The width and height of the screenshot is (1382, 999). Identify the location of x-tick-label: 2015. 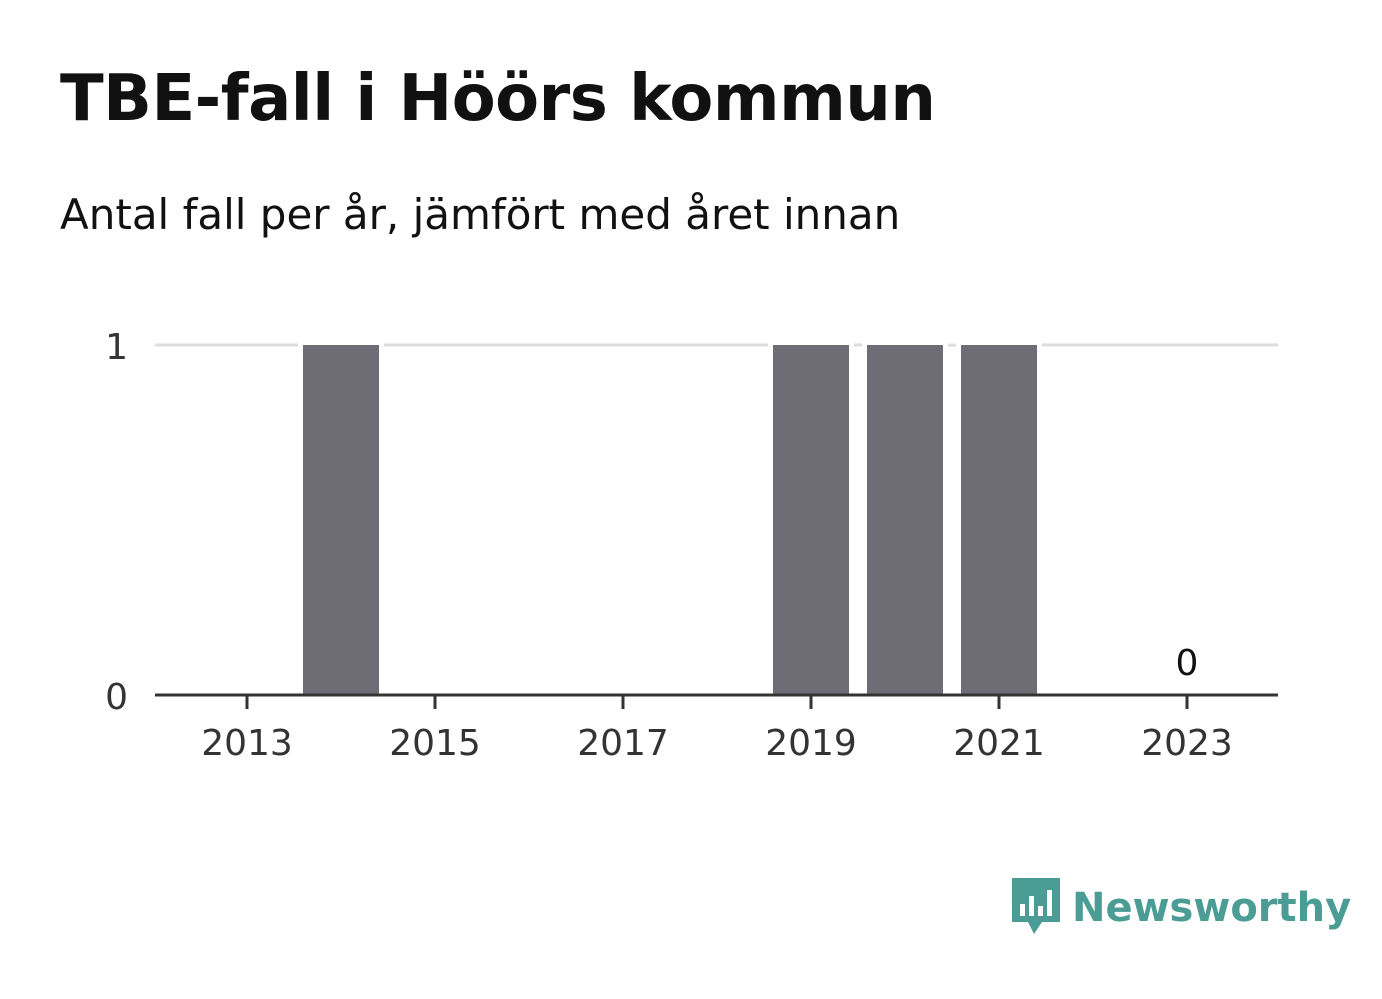
(435, 743).